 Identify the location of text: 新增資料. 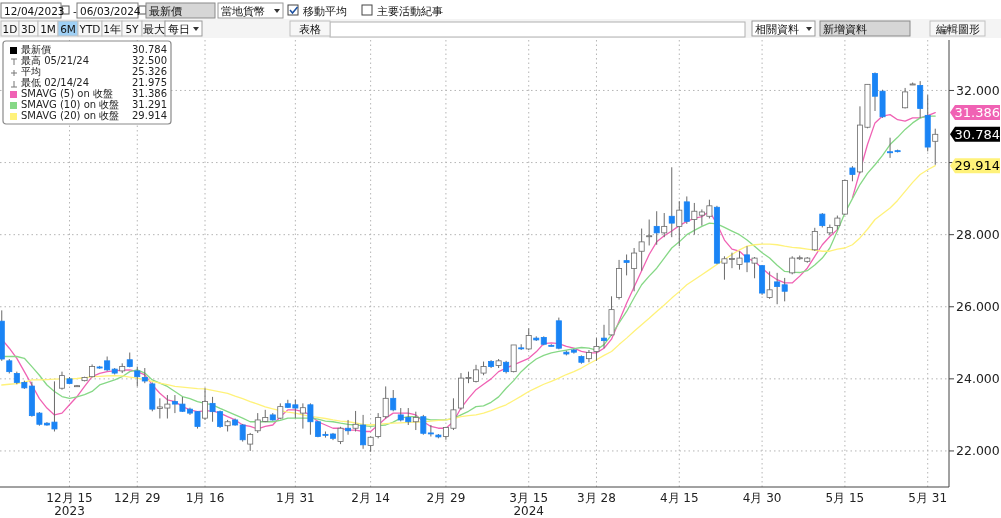
(845, 28).